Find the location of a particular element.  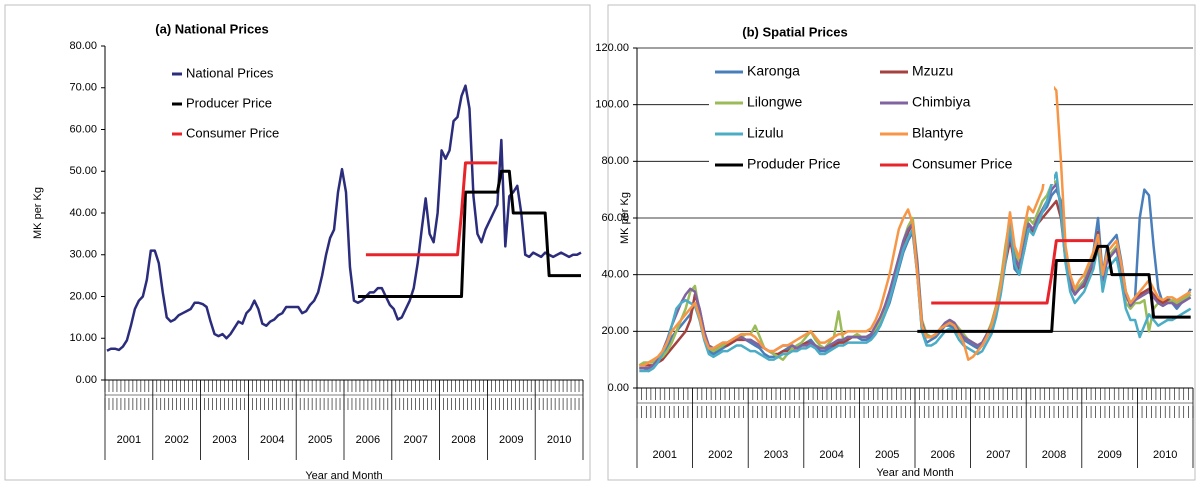

y-tick-label: 100.00 is located at coordinates (612, 105).